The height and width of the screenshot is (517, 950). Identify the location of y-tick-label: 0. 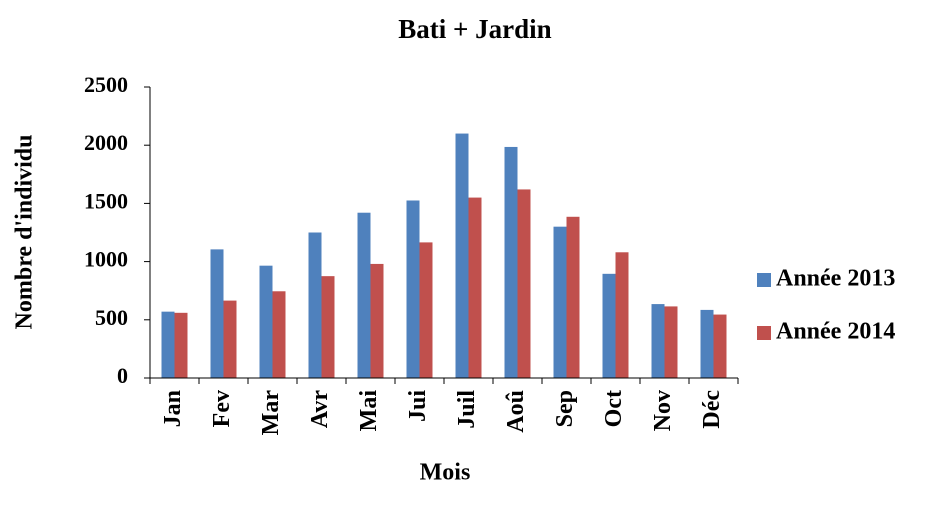
(122, 375).